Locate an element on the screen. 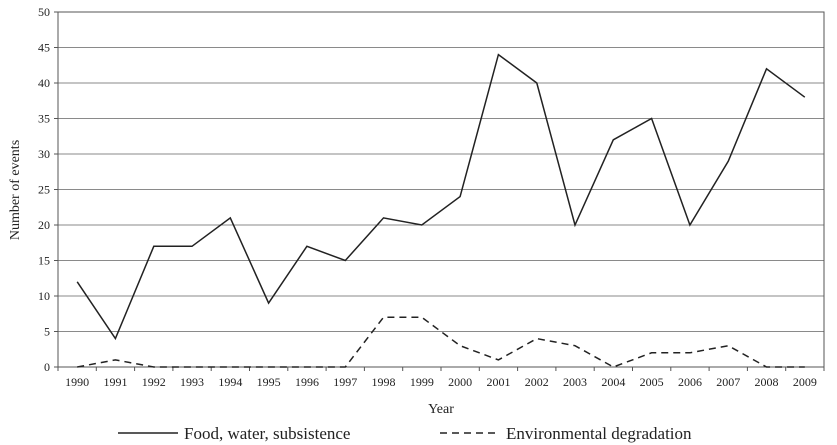  x-tick-label: 1996 is located at coordinates (307, 382).